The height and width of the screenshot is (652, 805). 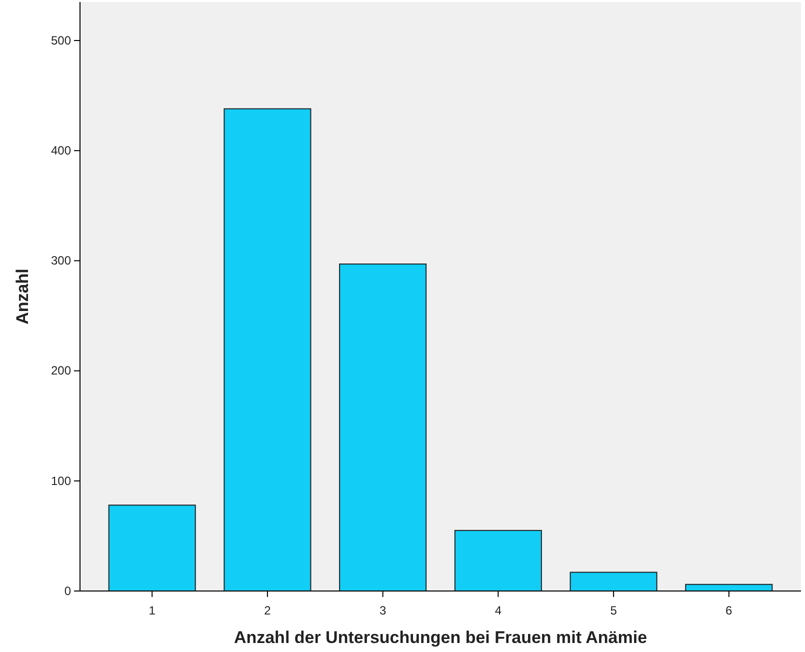 I want to click on x-tick-label: 4, so click(x=498, y=610).